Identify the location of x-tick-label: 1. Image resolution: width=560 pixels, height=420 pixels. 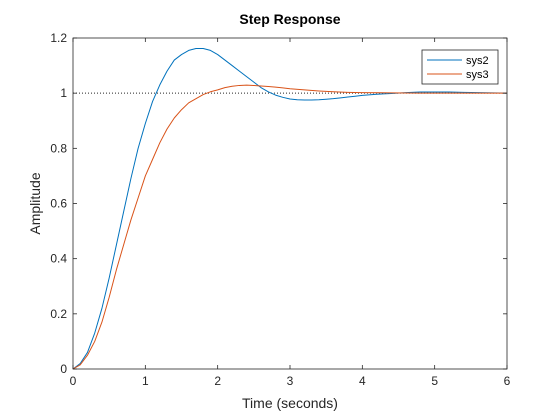
(145, 381).